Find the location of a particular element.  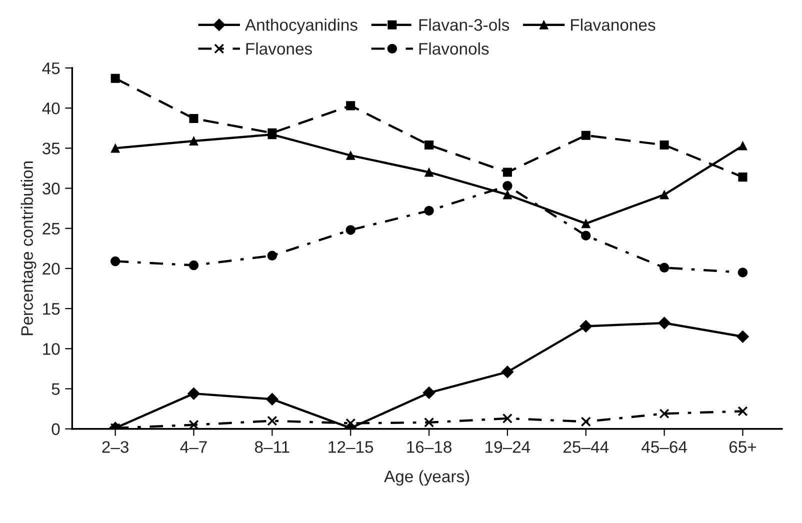

legend-label: Anthocyanidins is located at coordinates (301, 26).